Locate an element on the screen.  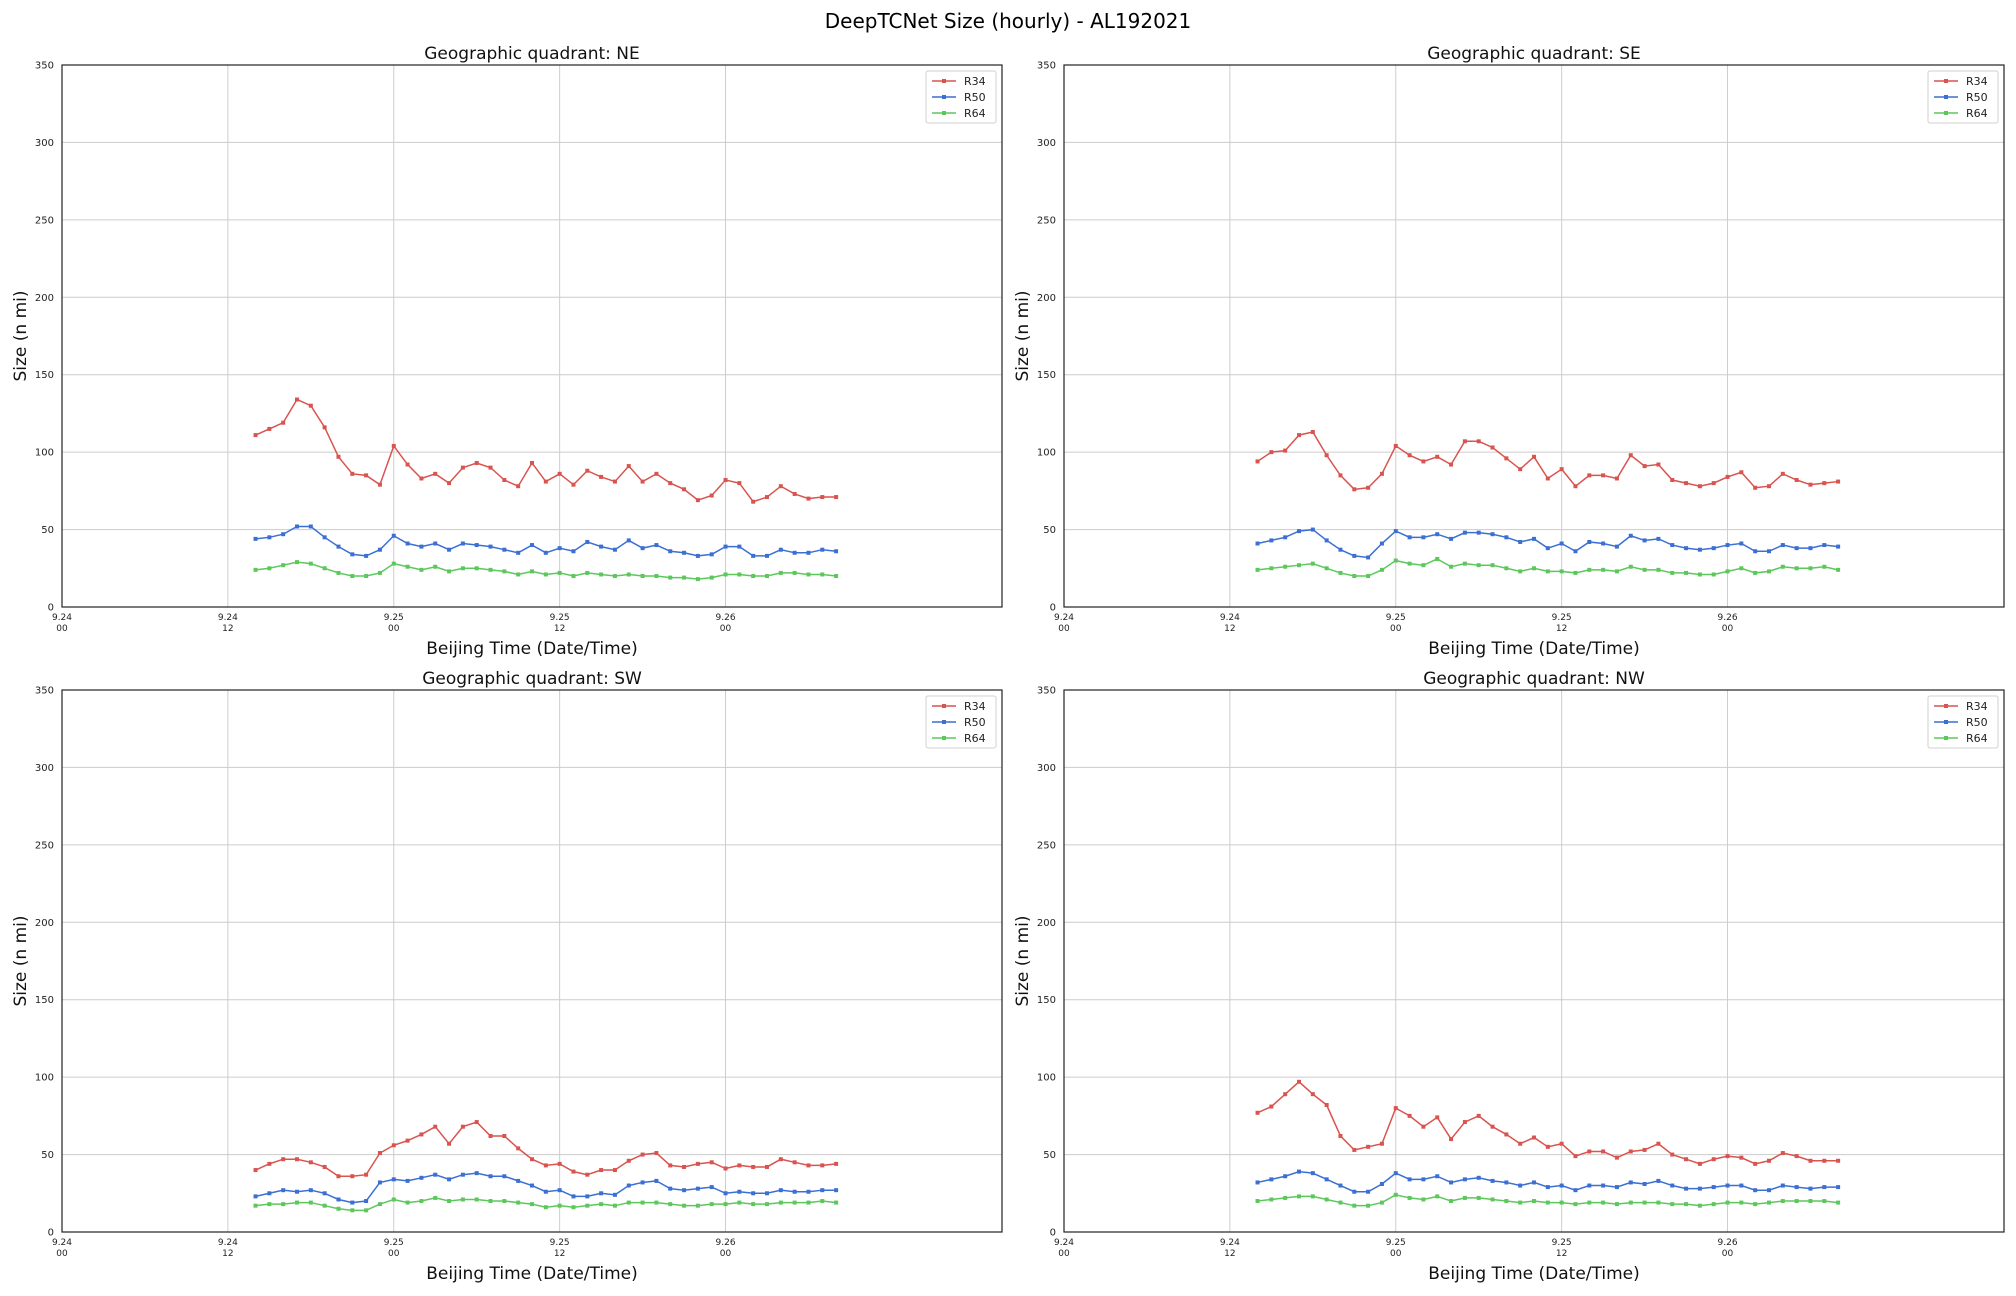
y-tick-label: 0 is located at coordinates (1053, 608).